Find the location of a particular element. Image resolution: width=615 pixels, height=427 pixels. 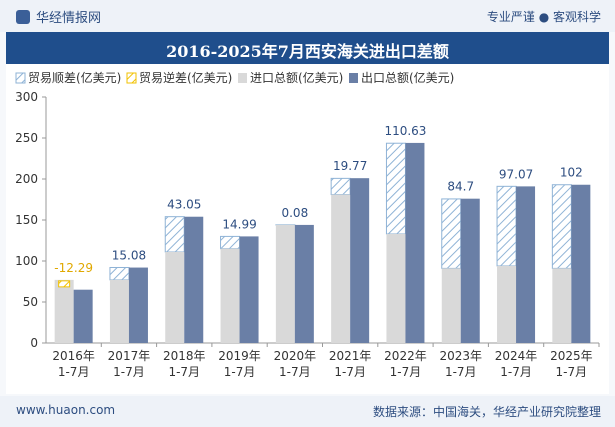

balance-label-0: -12.29 is located at coordinates (73, 268).